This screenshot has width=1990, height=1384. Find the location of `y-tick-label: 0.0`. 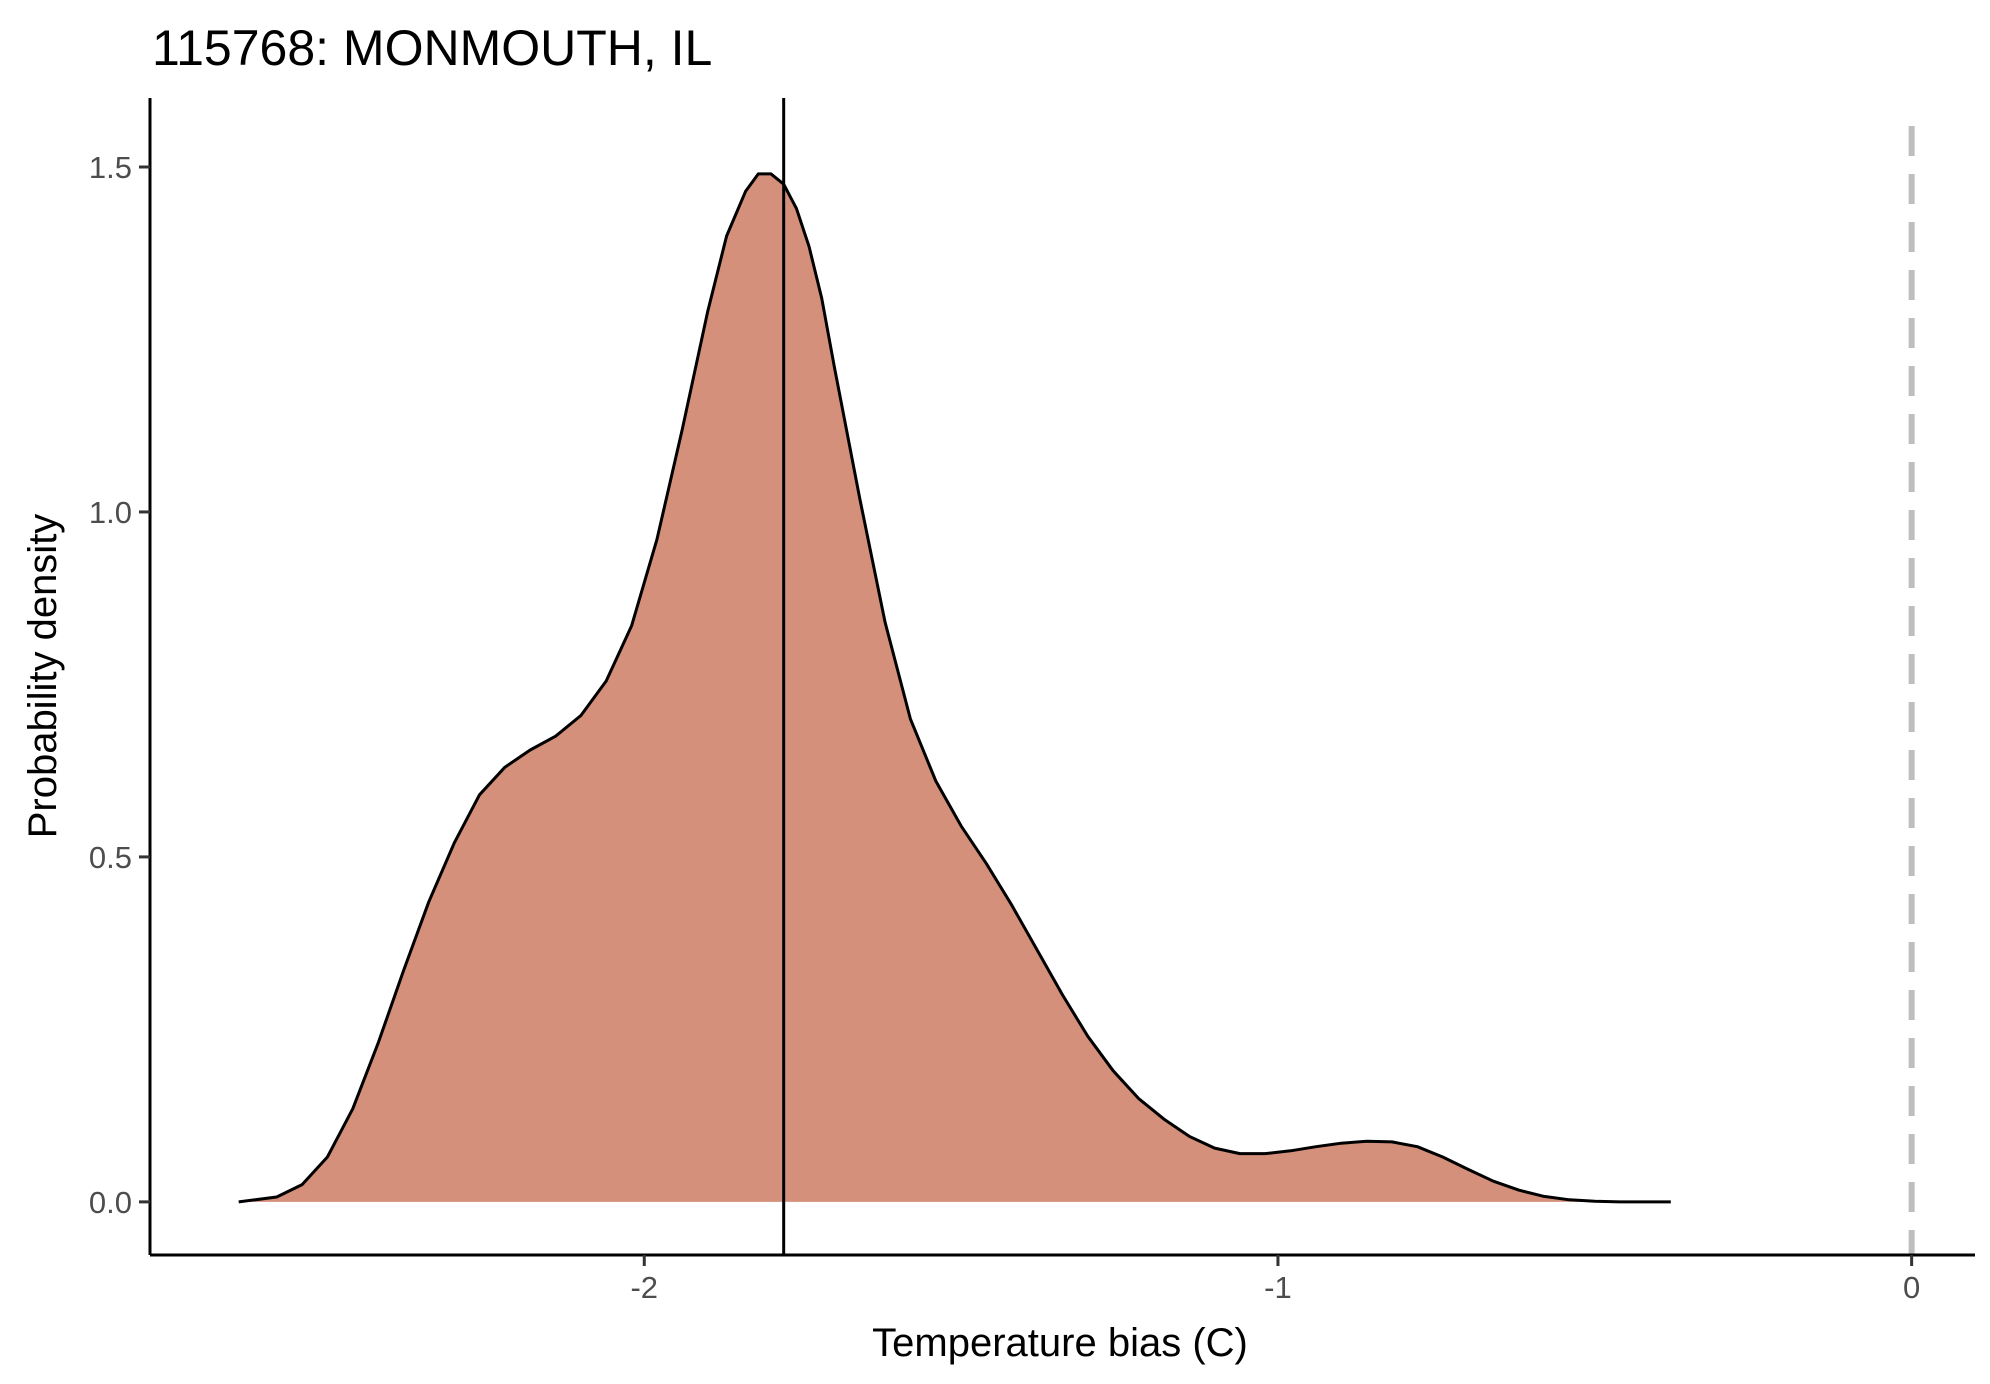

y-tick-label: 0.0 is located at coordinates (110, 1202).